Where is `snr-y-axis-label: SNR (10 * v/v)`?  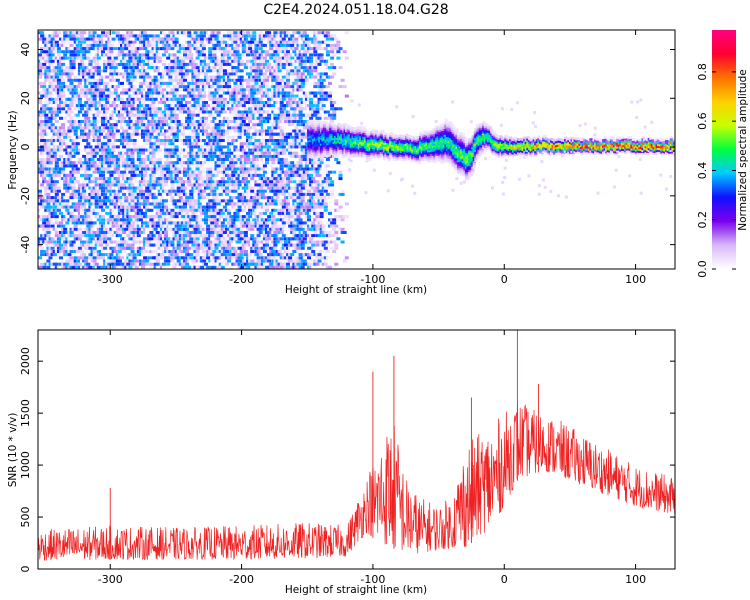
snr-y-axis-label: SNR (10 * v/v) is located at coordinates (13, 450).